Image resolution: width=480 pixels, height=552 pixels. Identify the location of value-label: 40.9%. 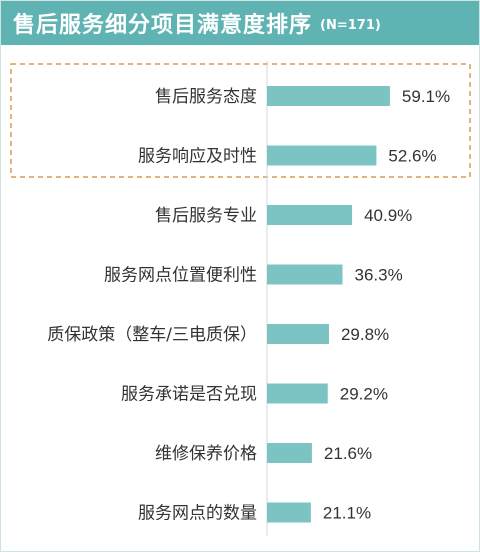
(388, 215).